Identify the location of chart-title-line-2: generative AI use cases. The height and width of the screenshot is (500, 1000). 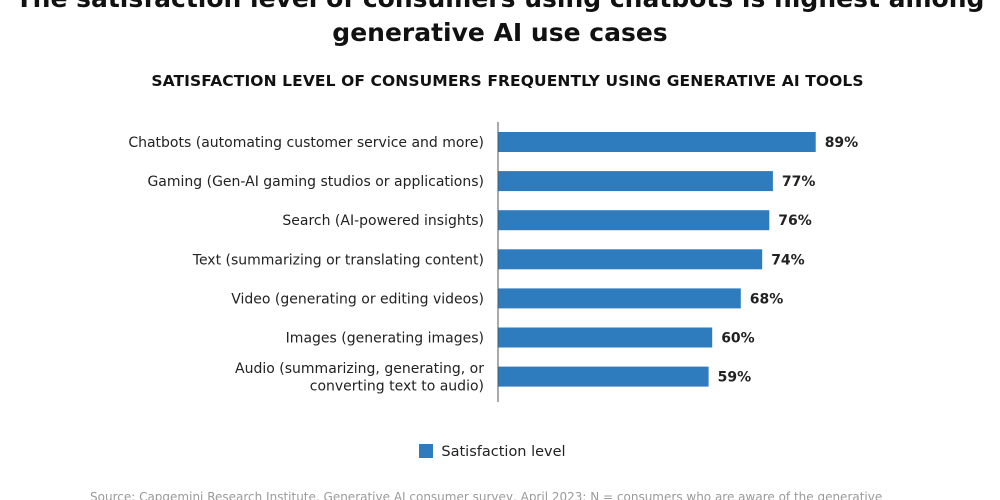
(500, 32).